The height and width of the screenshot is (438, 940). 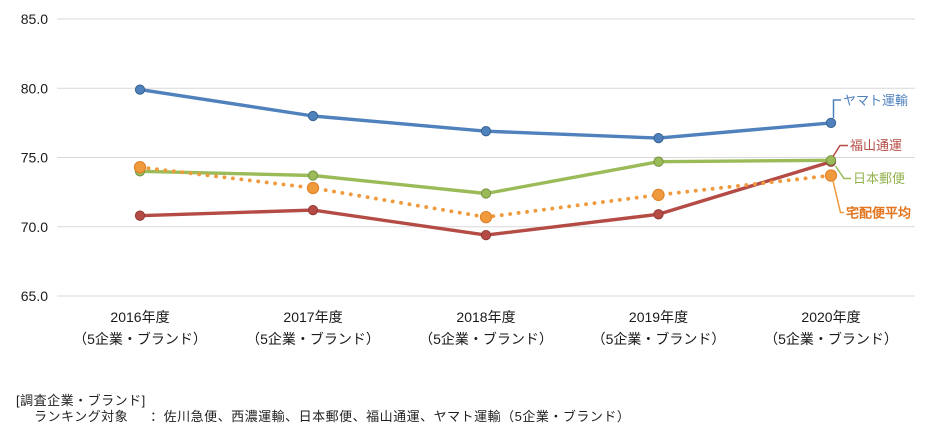 I want to click on data-point-delivery-average-2019年度, so click(x=658, y=195).